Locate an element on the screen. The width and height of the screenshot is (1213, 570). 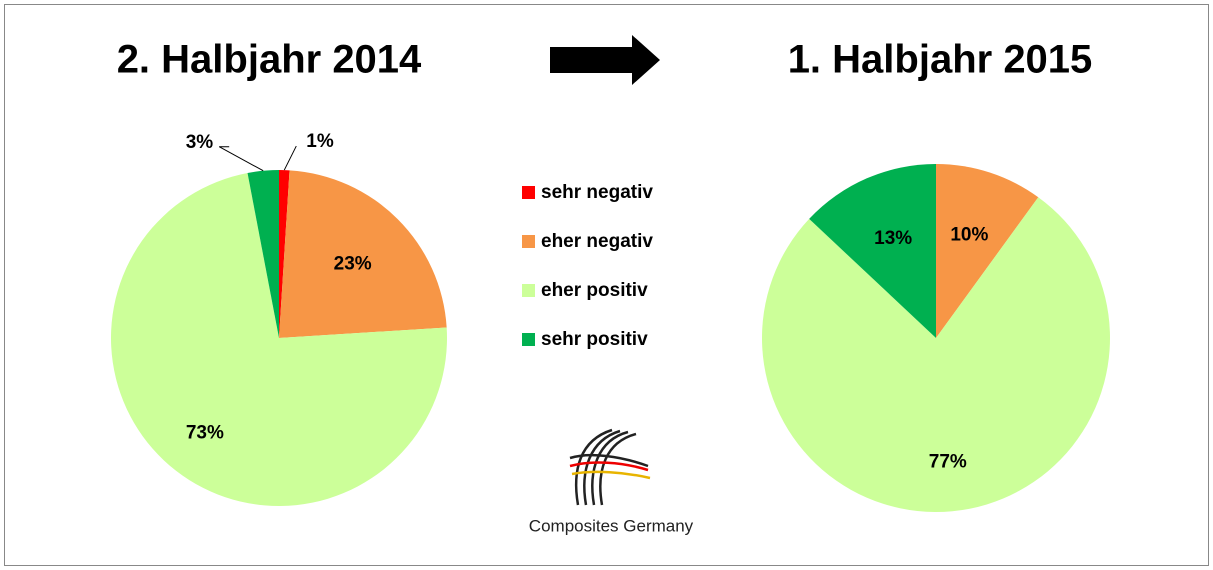
data-label: 73% is located at coordinates (205, 433).